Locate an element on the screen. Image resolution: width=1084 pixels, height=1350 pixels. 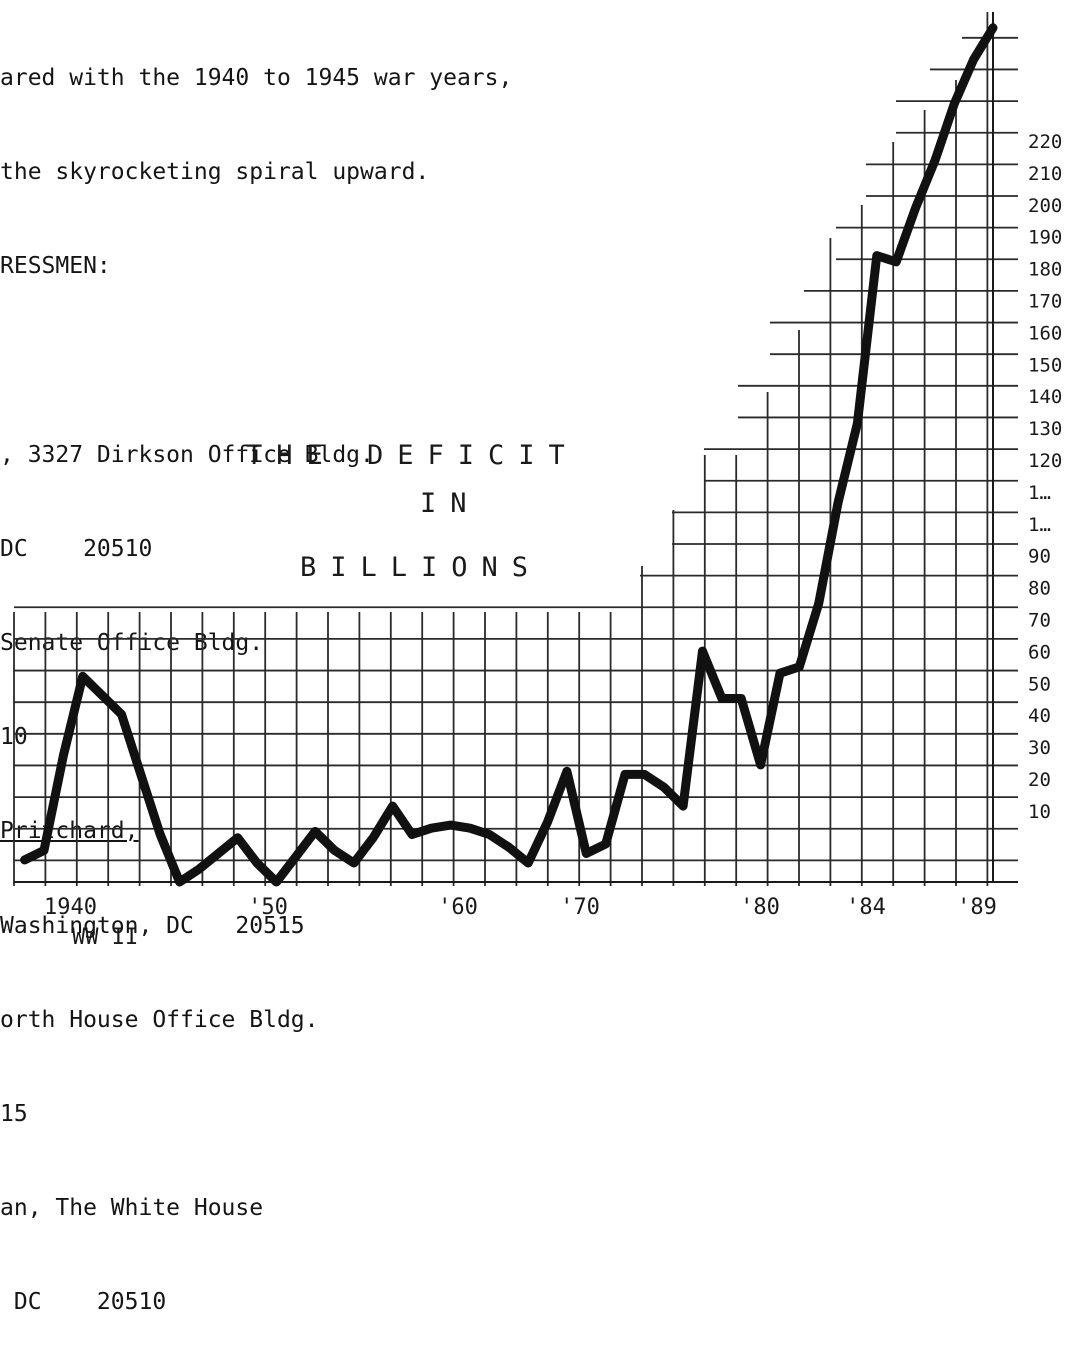
x-tick-label: '60 is located at coordinates (458, 907).